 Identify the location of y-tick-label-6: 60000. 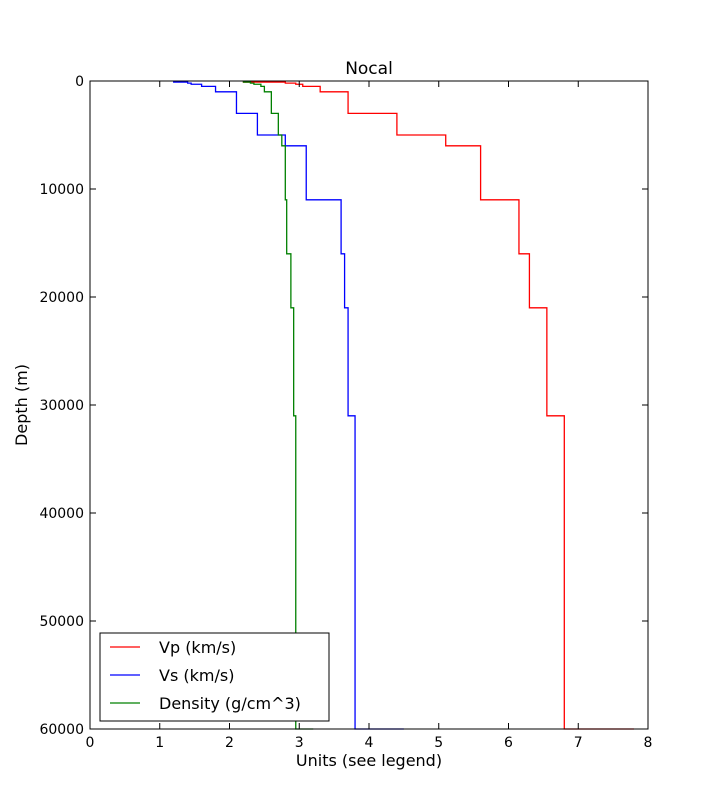
(61, 730).